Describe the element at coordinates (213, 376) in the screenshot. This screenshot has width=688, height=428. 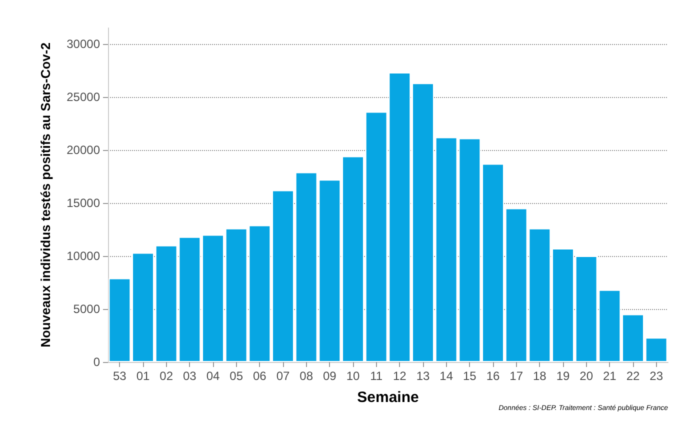
I see `x-tick-label: 04` at that location.